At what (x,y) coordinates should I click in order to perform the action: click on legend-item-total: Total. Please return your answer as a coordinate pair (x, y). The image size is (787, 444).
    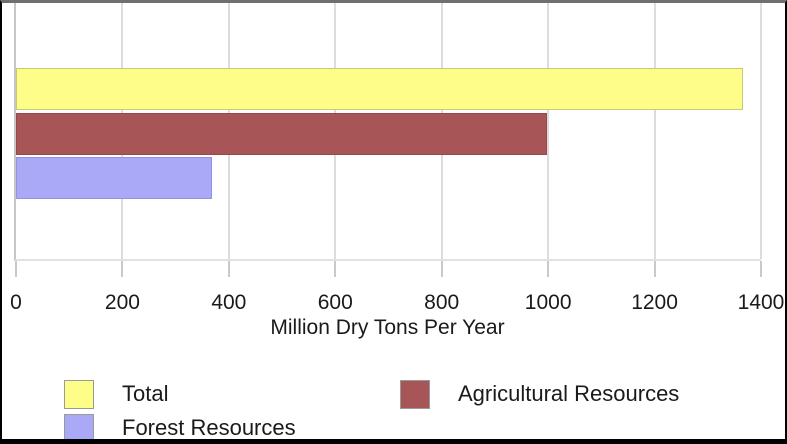
    Looking at the image, I should click on (116, 394).